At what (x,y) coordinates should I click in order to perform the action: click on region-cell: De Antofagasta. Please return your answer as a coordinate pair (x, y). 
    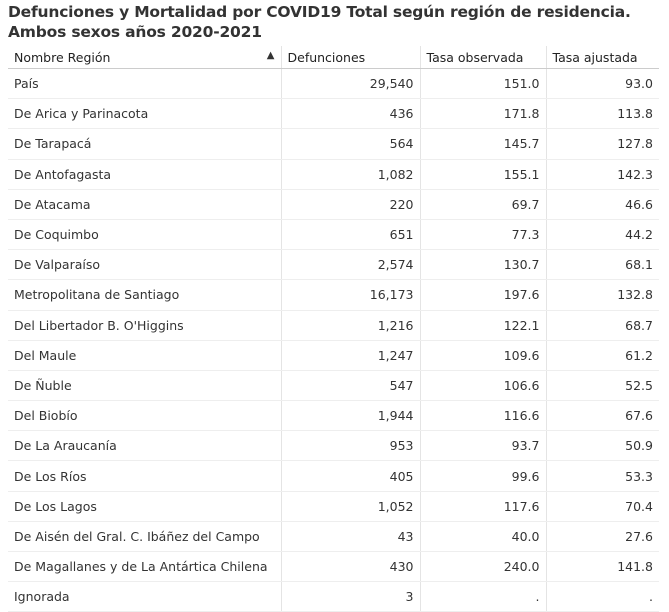
    Looking at the image, I should click on (144, 174).